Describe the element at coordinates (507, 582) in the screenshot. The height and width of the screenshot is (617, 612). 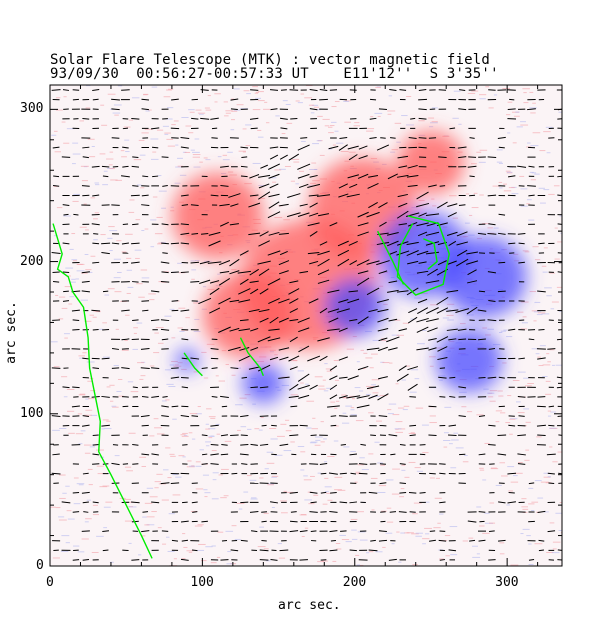
I see `x-tick-label: 300` at that location.